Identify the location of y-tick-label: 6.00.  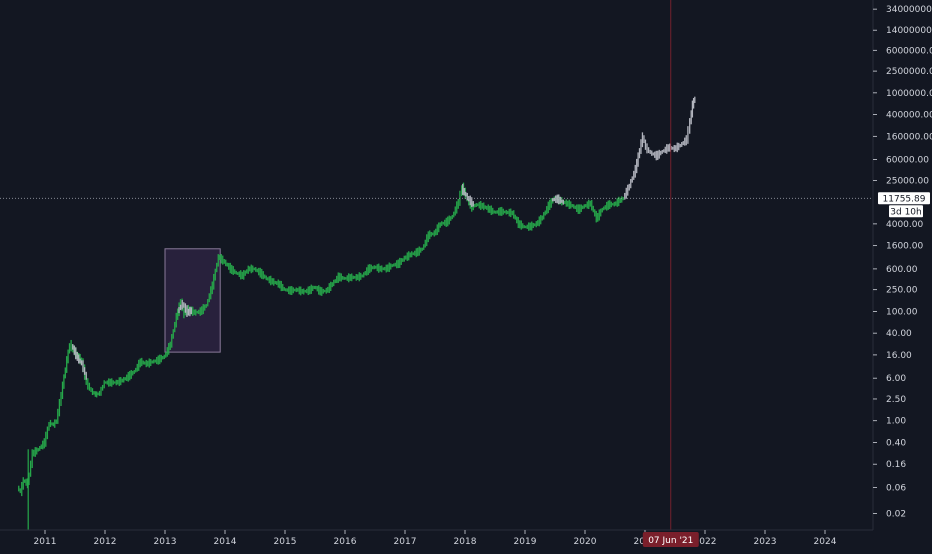
(896, 379).